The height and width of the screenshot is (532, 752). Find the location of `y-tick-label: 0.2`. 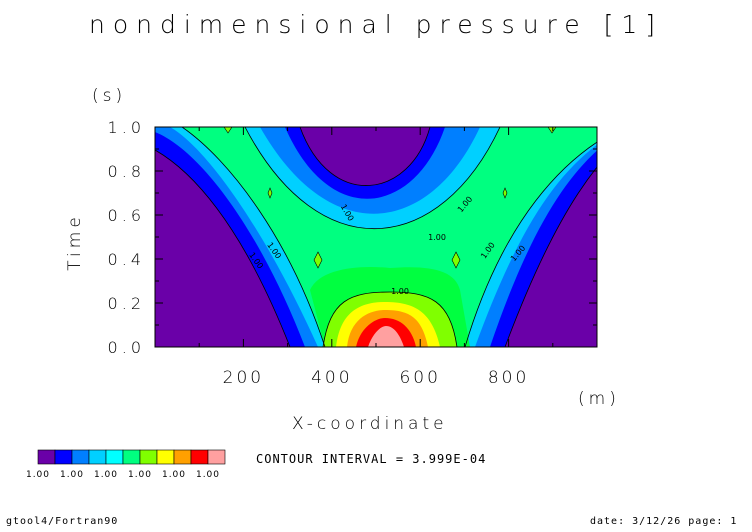

y-tick-label: 0.2 is located at coordinates (126, 303).